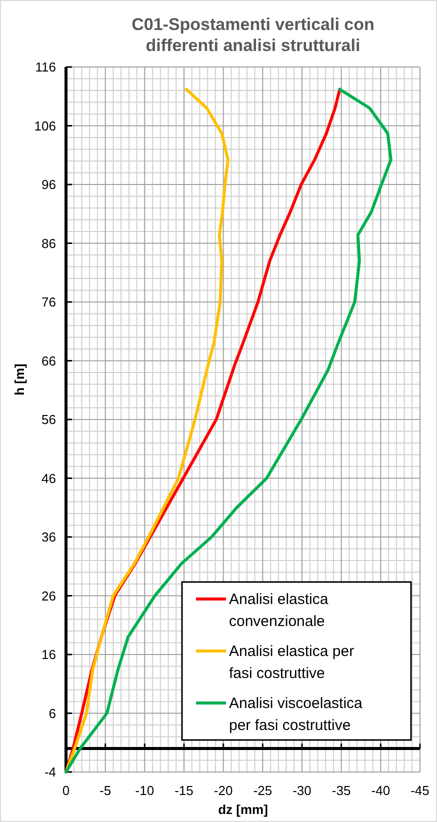 The width and height of the screenshot is (437, 822). What do you see at coordinates (49, 596) in the screenshot?
I see `y-tick-label: 26` at bounding box center [49, 596].